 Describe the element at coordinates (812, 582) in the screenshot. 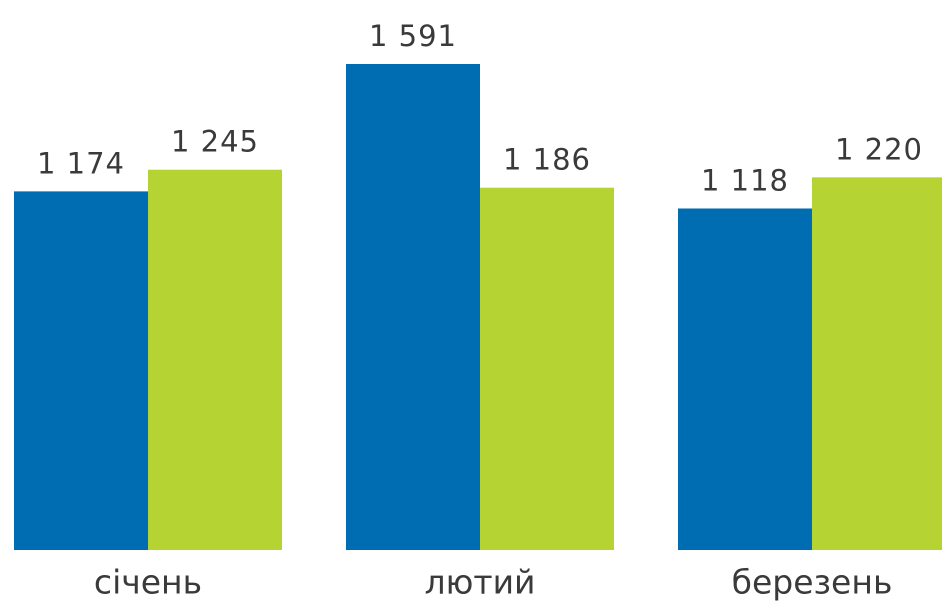

I see `category-label: березень` at that location.